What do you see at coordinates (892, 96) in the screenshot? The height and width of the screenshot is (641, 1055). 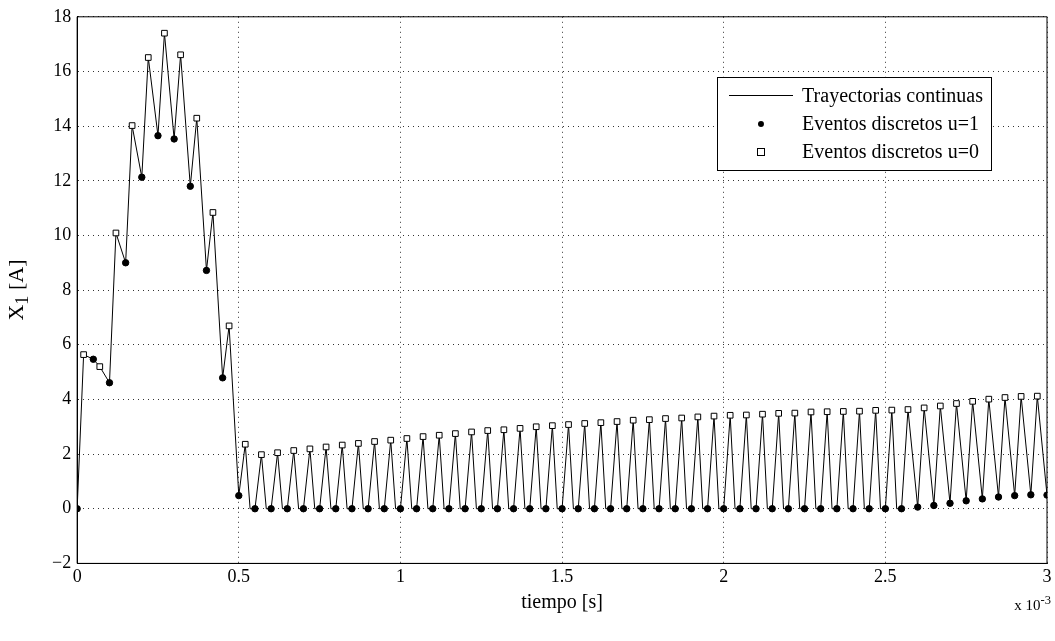 I see `legend-label: Trayectorias continuas` at bounding box center [892, 96].